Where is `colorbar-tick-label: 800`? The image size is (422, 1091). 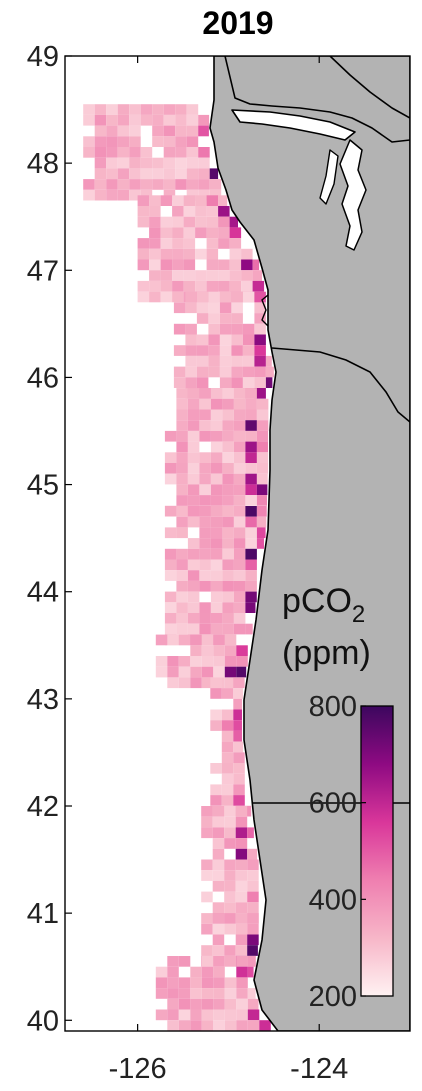 colorbar-tick-label: 800 is located at coordinates (333, 707).